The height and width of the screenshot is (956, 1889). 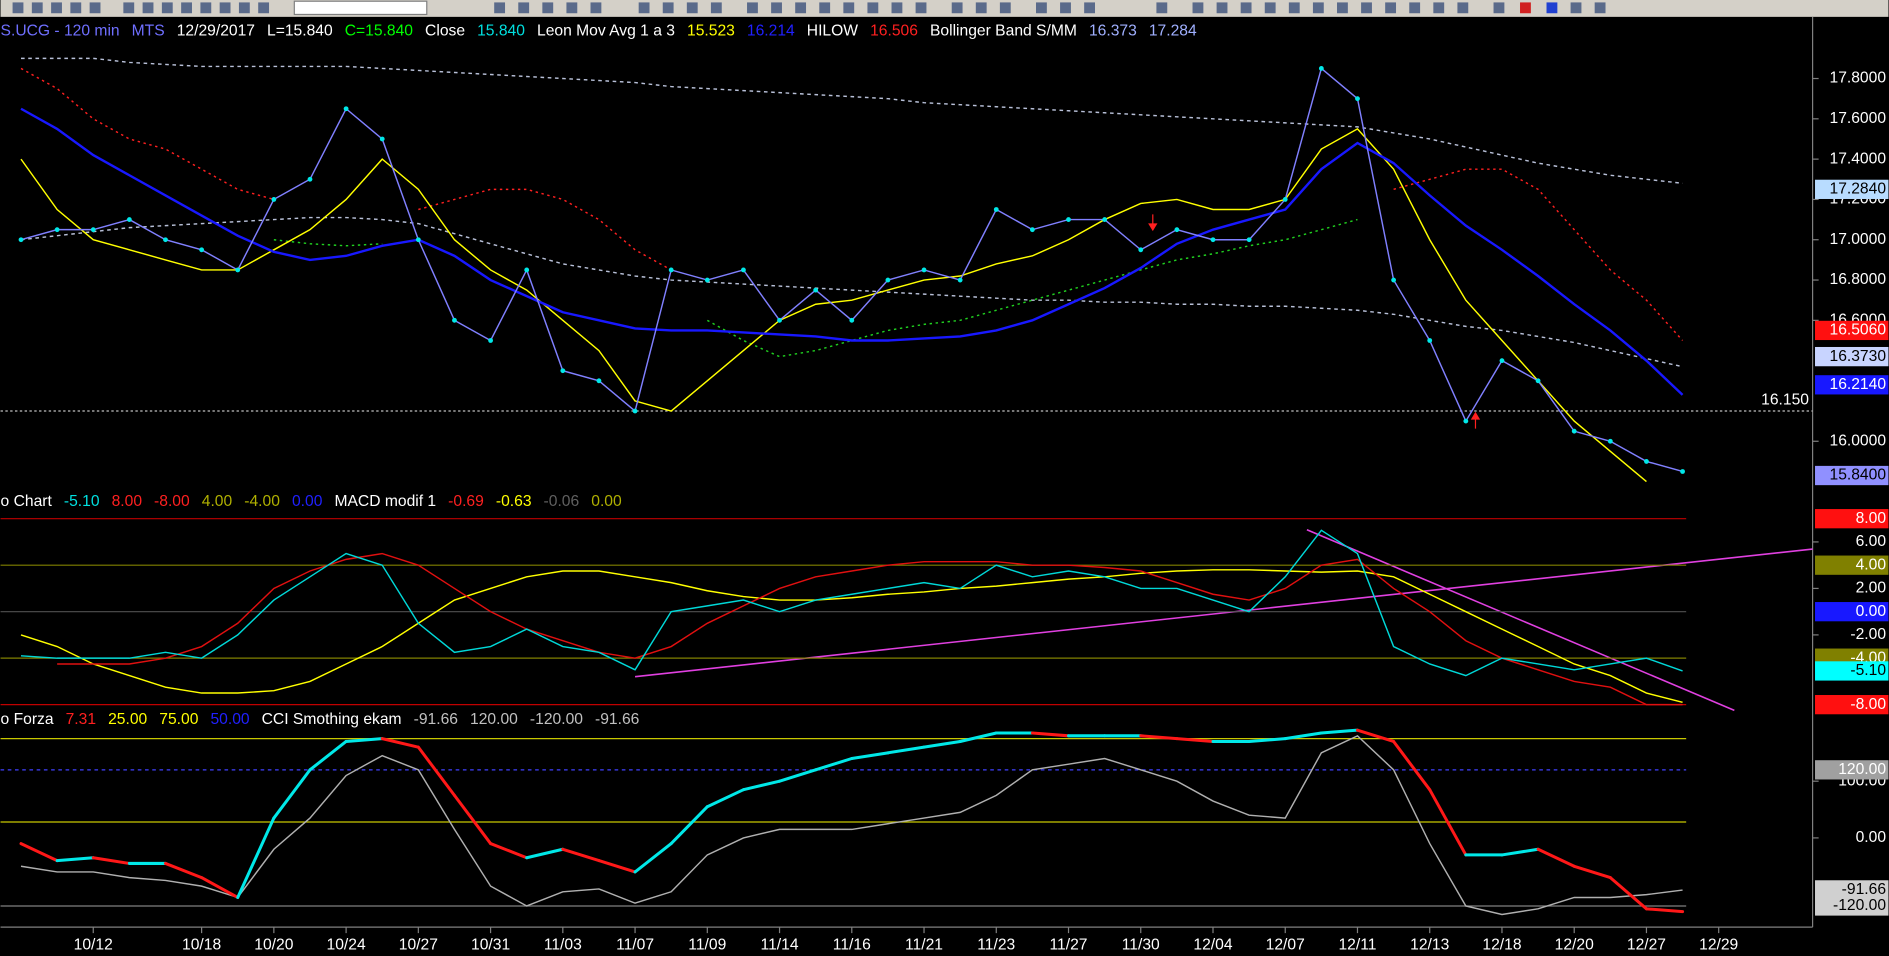 I want to click on y-tick-label: 0.00, so click(x=1871, y=837).